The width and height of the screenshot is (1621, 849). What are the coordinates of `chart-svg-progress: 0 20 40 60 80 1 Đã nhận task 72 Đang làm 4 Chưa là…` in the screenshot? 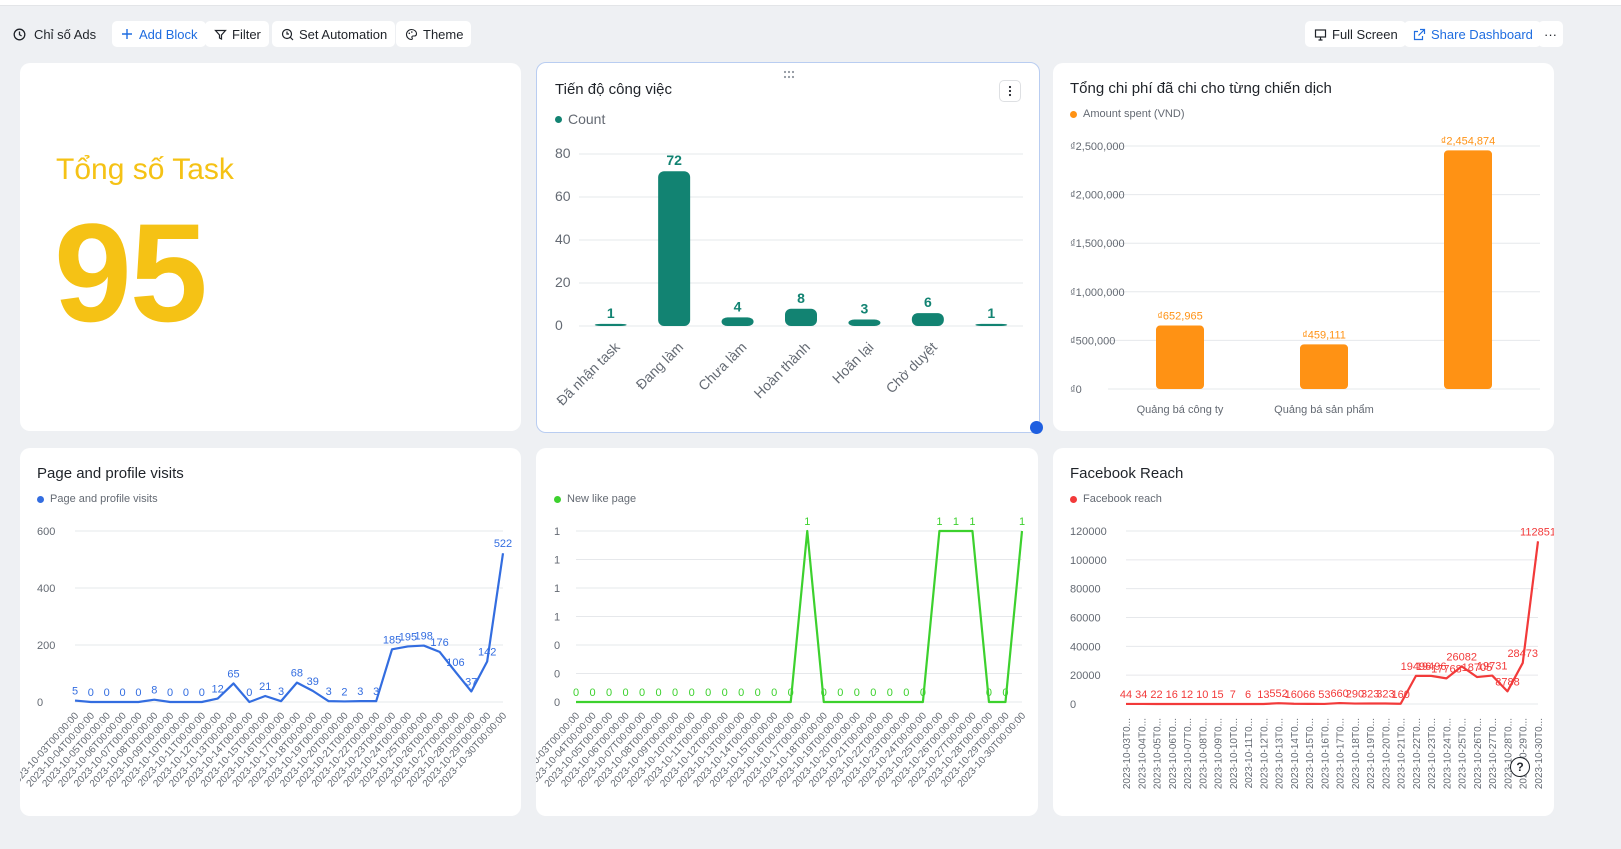 It's located at (788, 276).